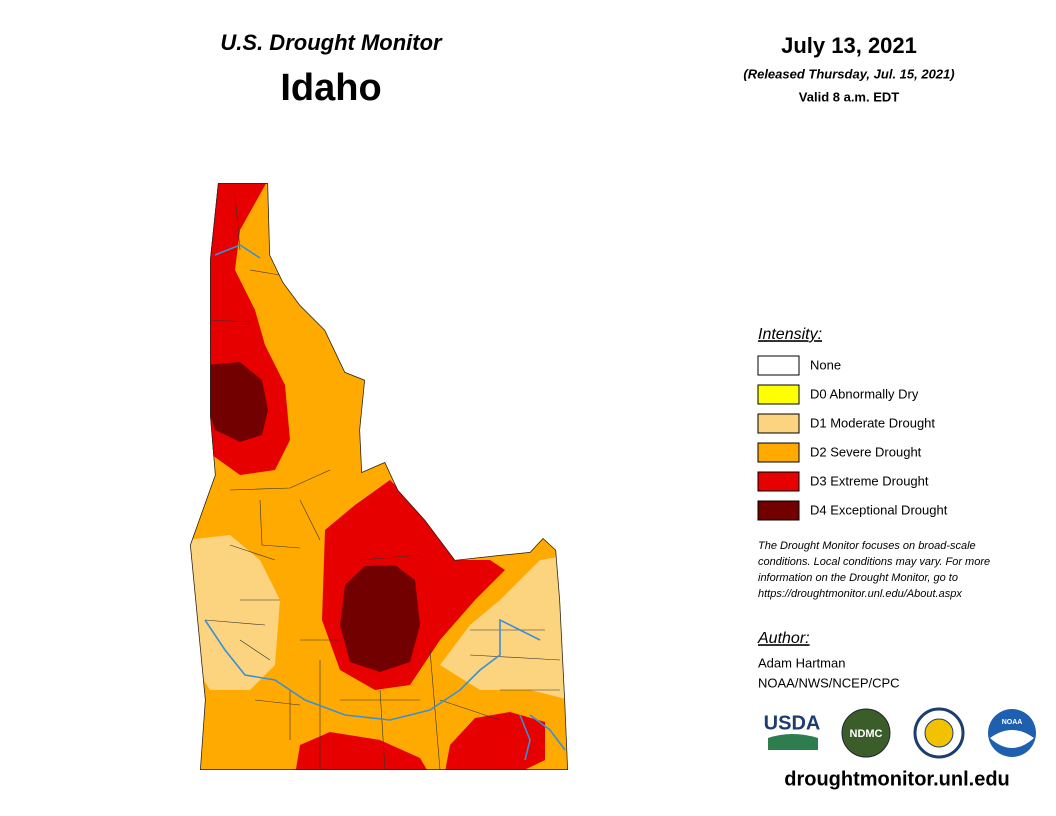 The image size is (1056, 816). What do you see at coordinates (869, 480) in the screenshot?
I see `legend-label: D3 Extreme Drought` at bounding box center [869, 480].